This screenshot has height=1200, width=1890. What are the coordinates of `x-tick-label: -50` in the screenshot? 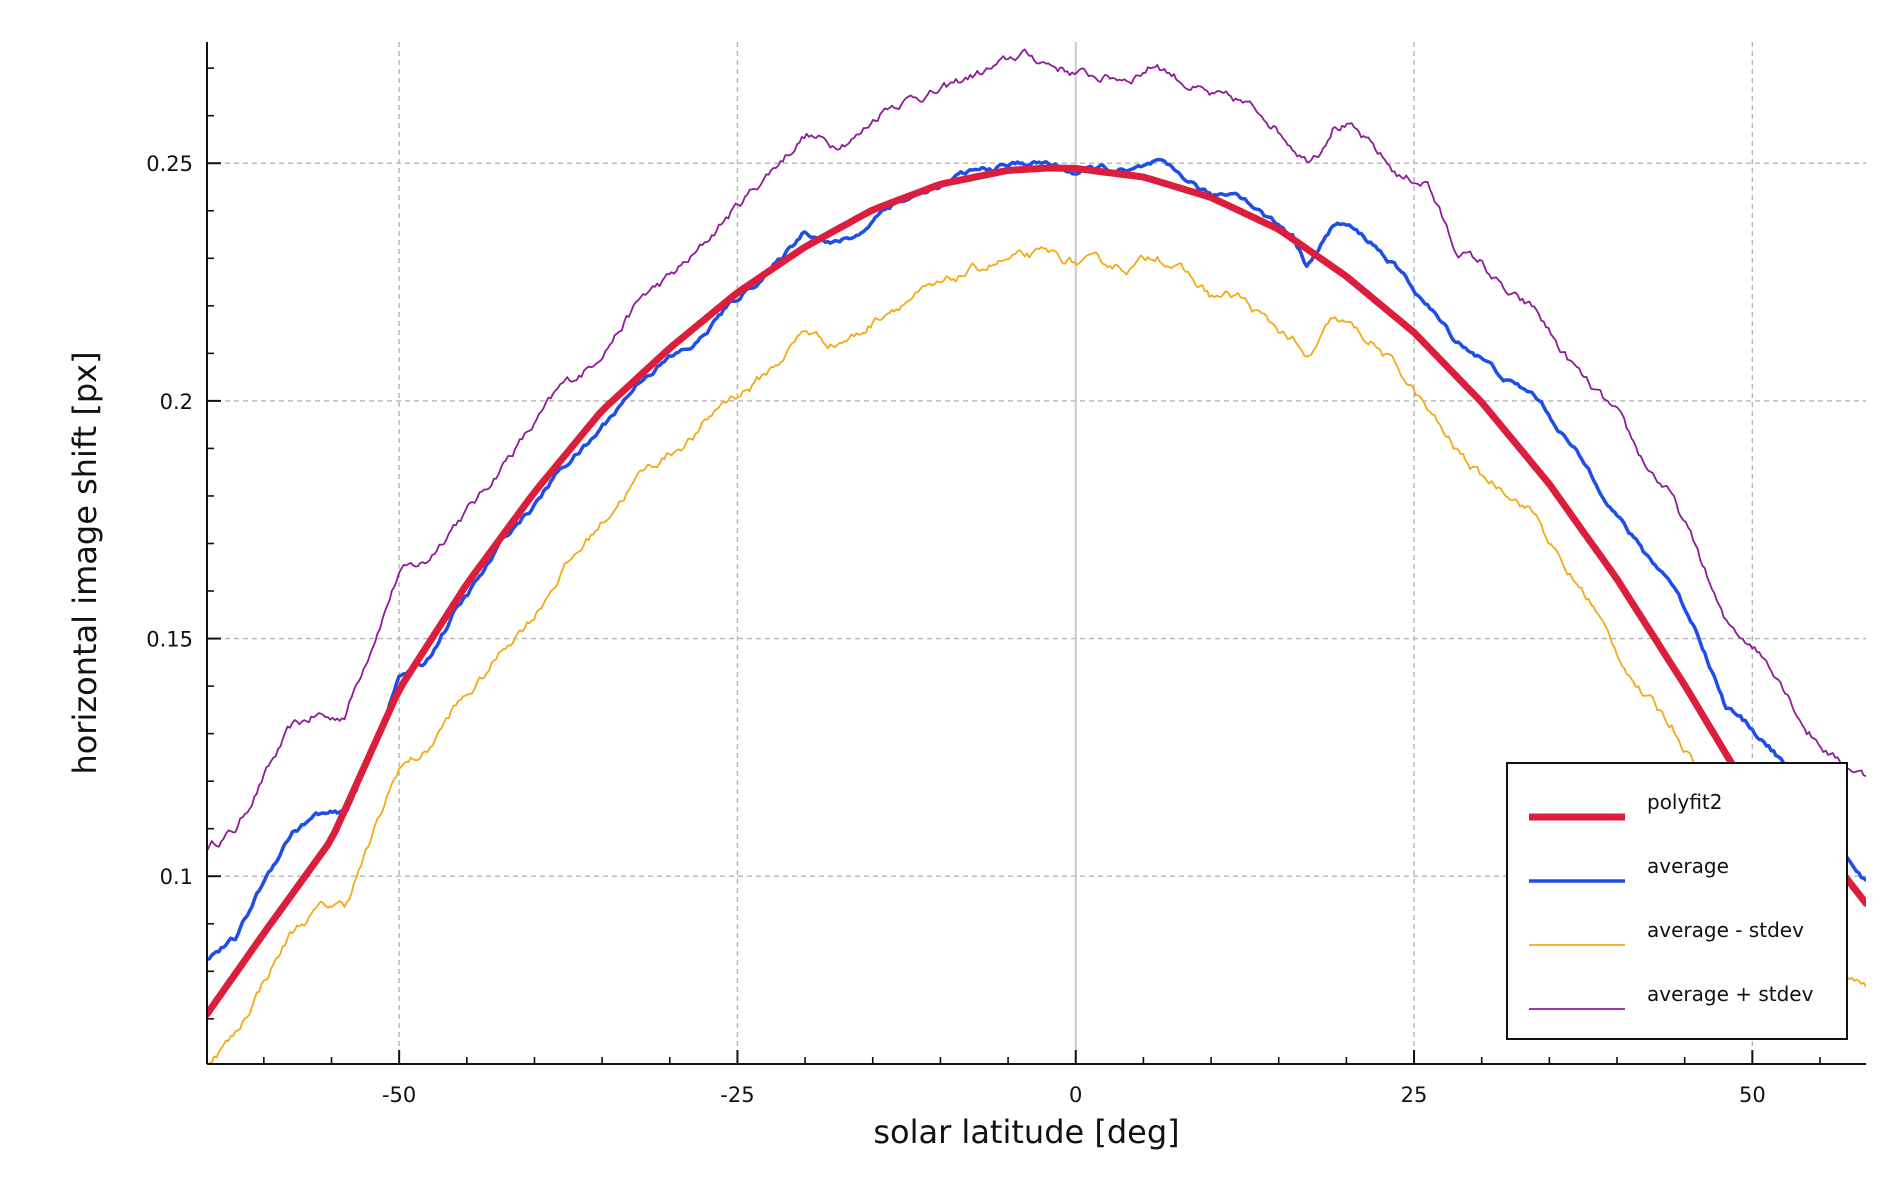 It's located at (399, 1095).